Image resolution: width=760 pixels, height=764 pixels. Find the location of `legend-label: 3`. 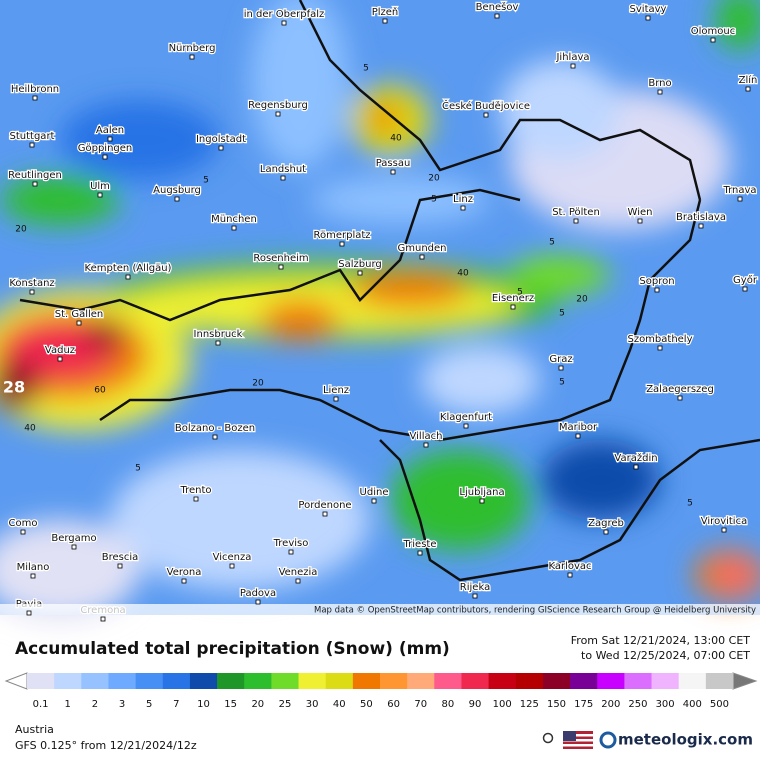

legend-label: 3 is located at coordinates (122, 704).